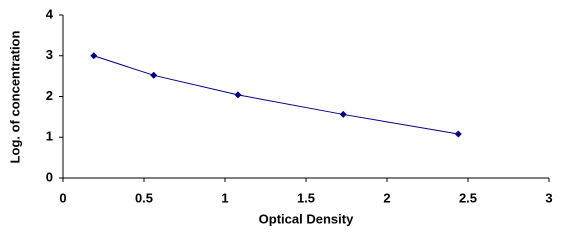 This screenshot has width=569, height=240. Describe the element at coordinates (224, 197) in the screenshot. I see `x-tick-label: 1` at that location.